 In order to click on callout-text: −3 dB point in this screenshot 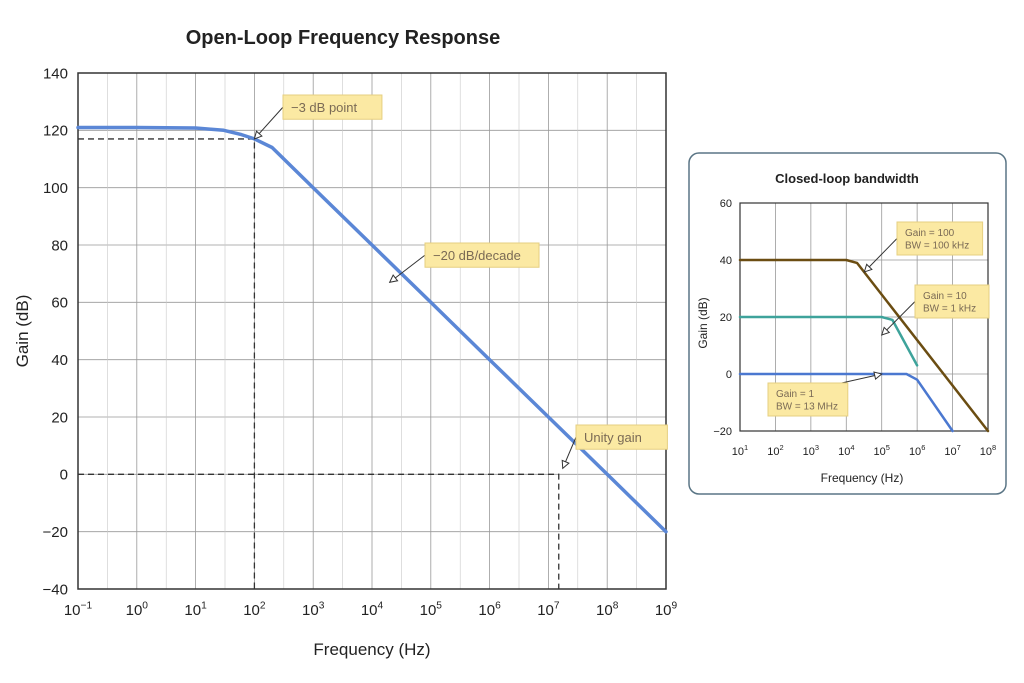, I will do `click(324, 107)`.